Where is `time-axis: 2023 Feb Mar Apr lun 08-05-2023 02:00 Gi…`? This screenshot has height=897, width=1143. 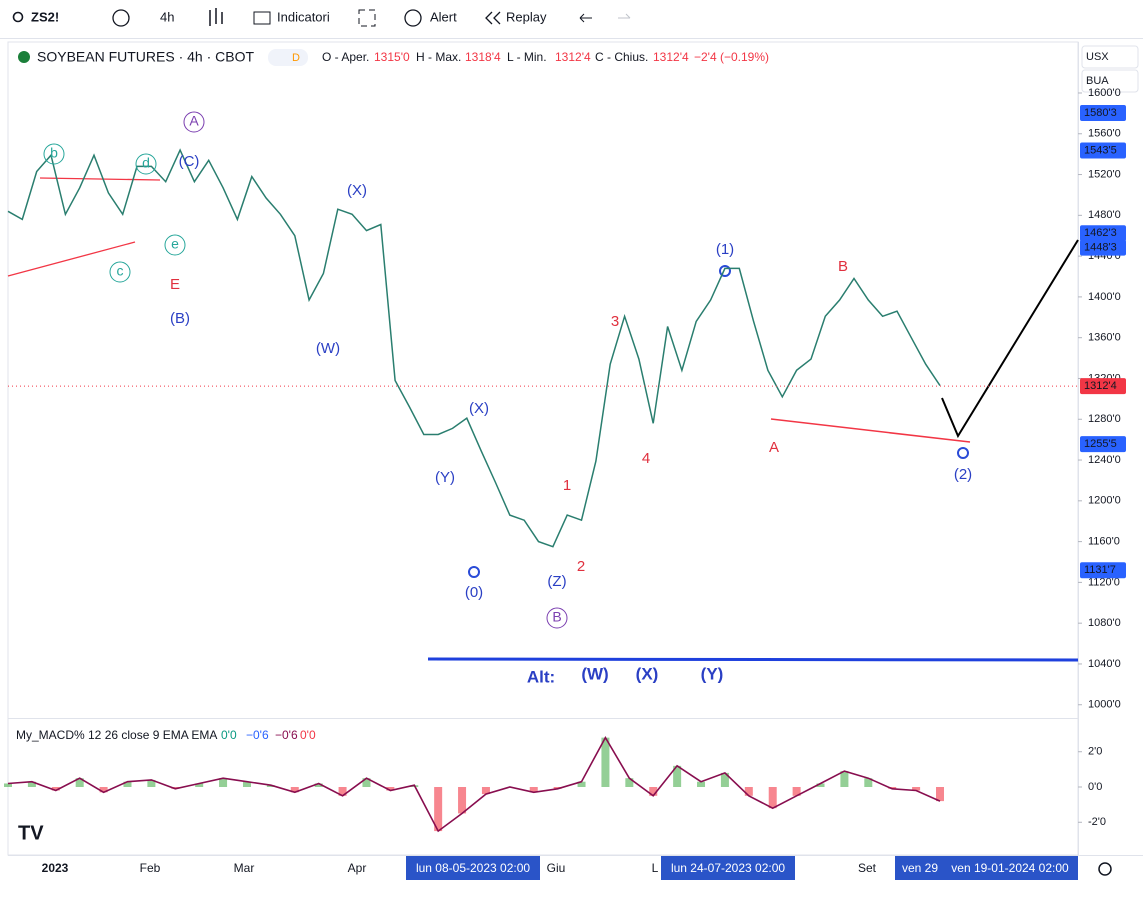
time-axis: 2023 Feb Mar Apr lun 08-05-2023 02:00 Gi… is located at coordinates (560, 868).